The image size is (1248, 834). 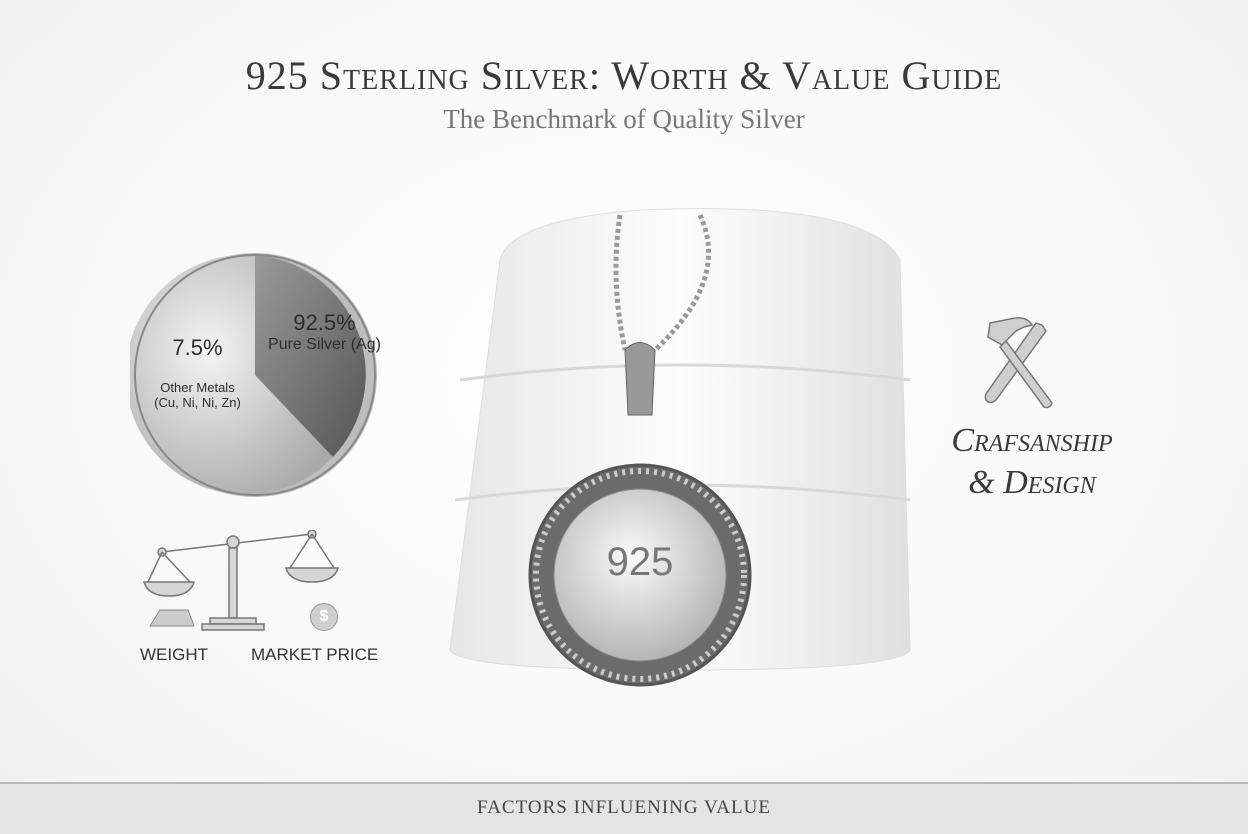 I want to click on footer-bar: FACTORS INFLUENING VALUE, so click(x=624, y=808).